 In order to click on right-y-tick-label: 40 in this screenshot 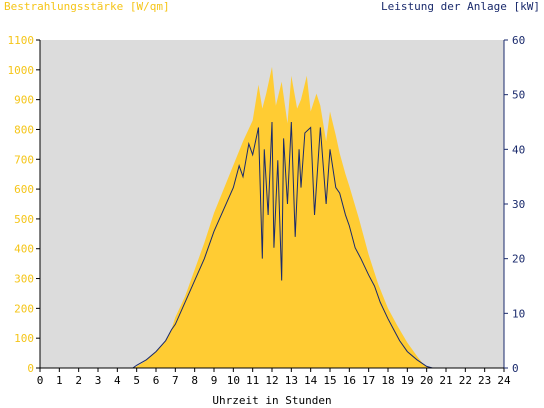, I will do `click(518, 149)`.